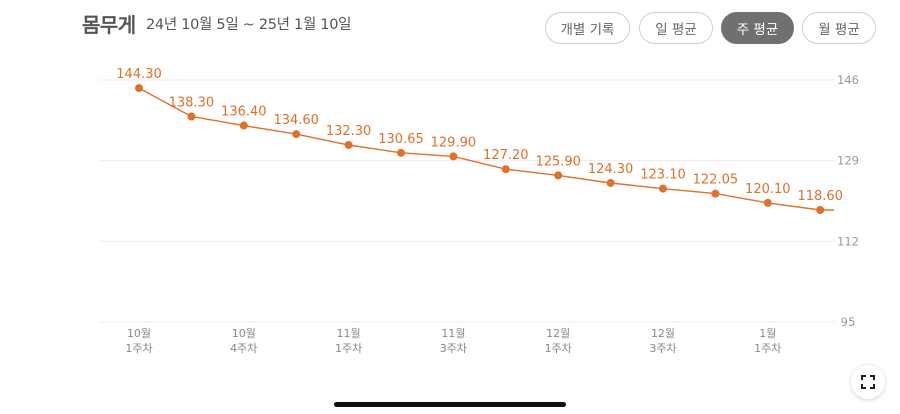 This screenshot has width=900, height=414. I want to click on x-tick-month: 1월, so click(767, 333).